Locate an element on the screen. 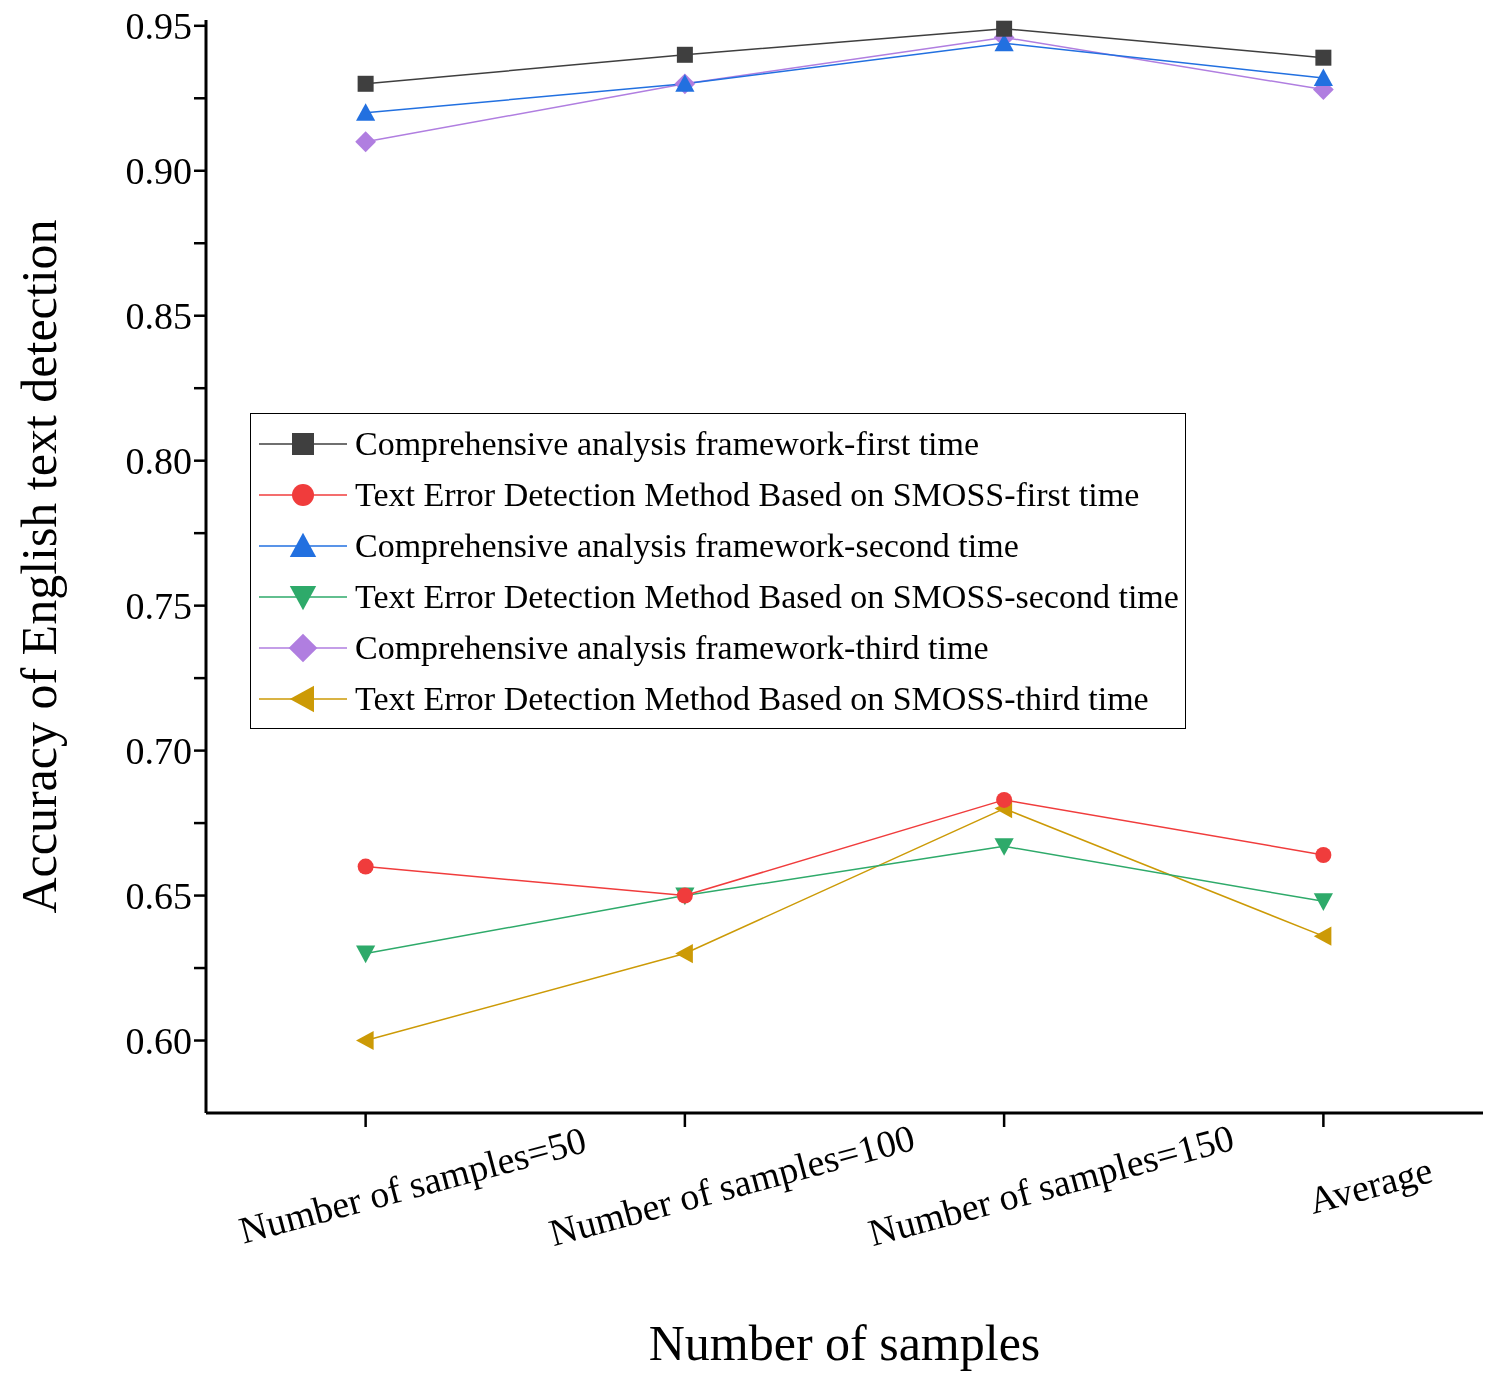  y-tick-label: 0.80 is located at coordinates (158, 461).